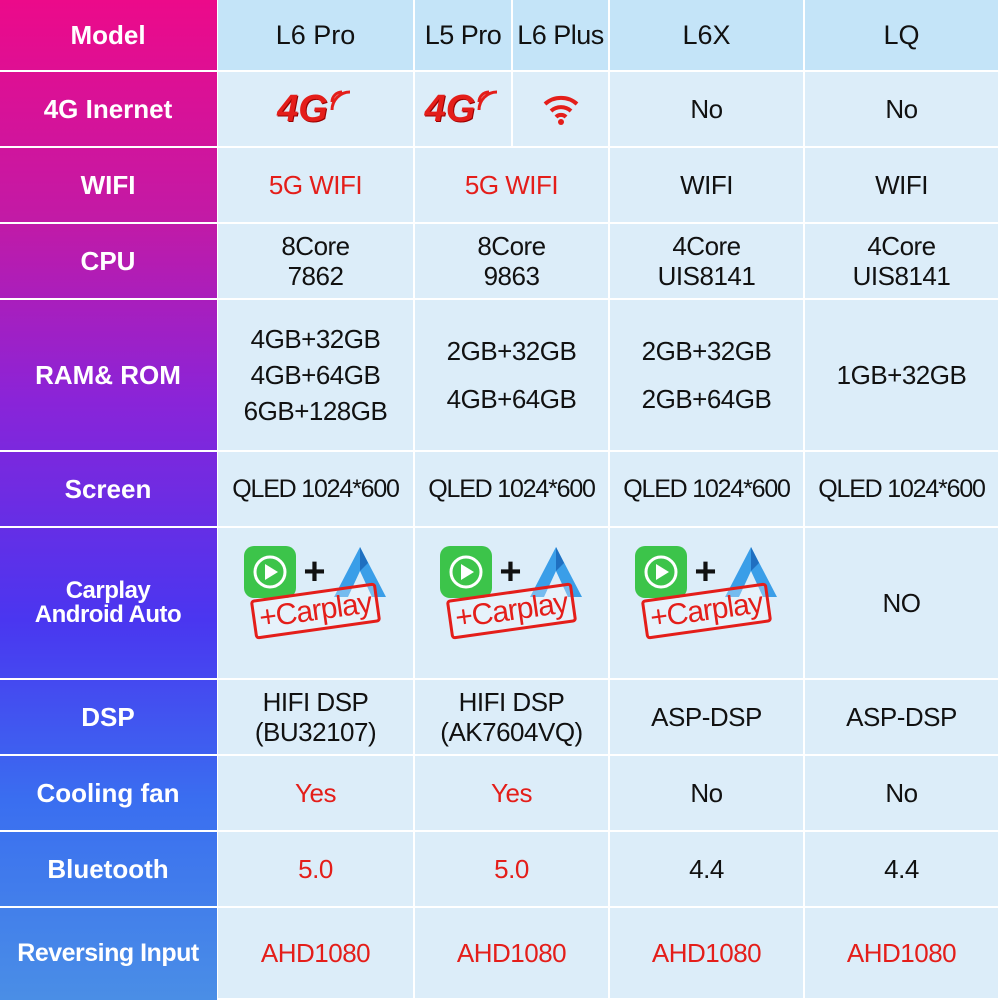  I want to click on row-label: Carplay, so click(108, 590).